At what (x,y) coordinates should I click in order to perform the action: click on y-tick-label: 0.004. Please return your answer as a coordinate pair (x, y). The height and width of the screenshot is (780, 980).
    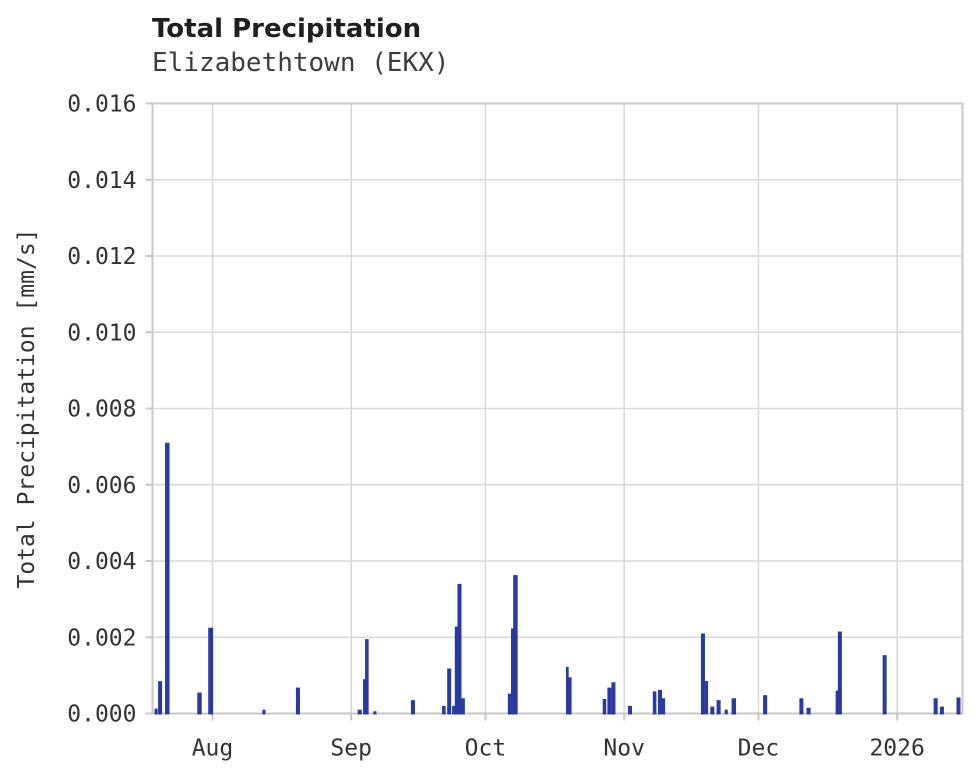
    Looking at the image, I should click on (101, 562).